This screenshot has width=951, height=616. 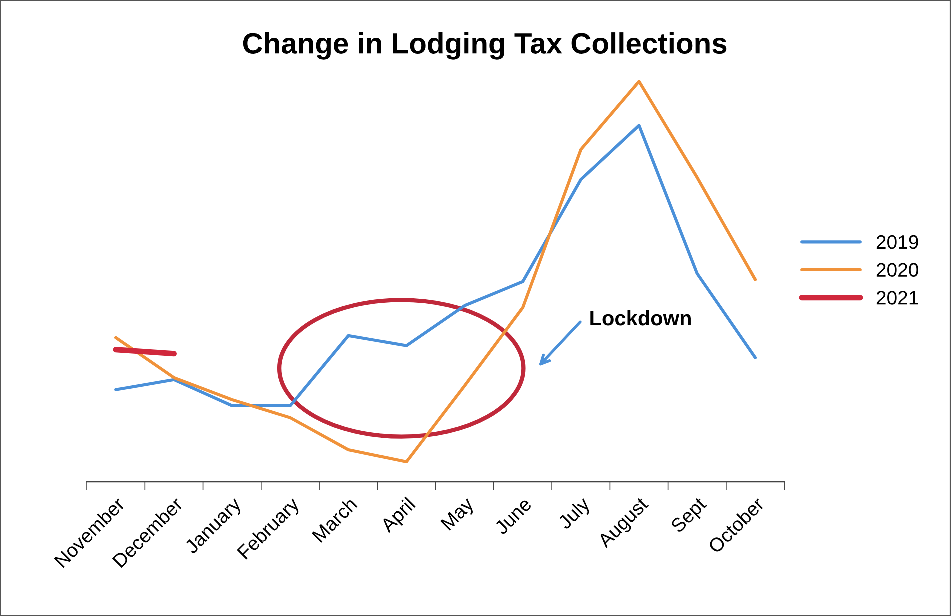 I want to click on annotation: Lockdown, so click(x=640, y=318).